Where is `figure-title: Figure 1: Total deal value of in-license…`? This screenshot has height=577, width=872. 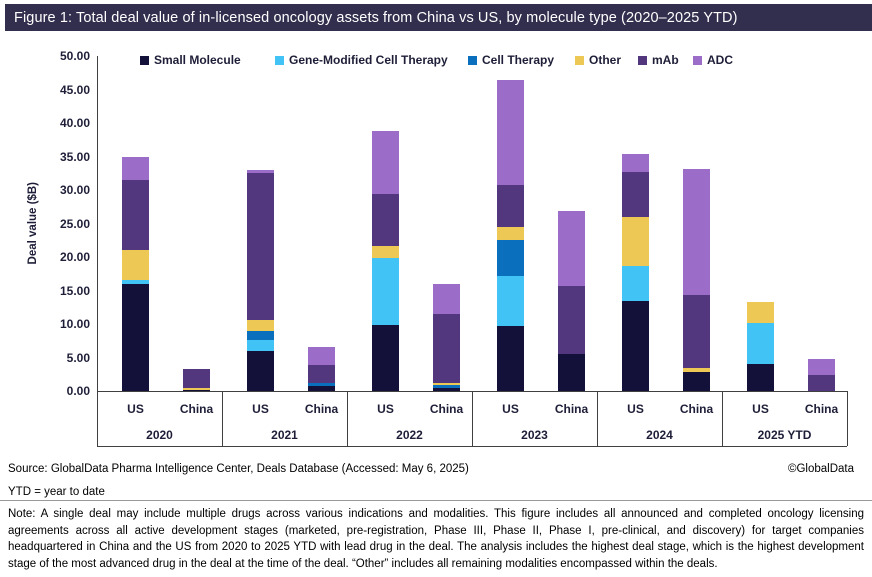 figure-title: Figure 1: Total deal value of in-license… is located at coordinates (376, 17).